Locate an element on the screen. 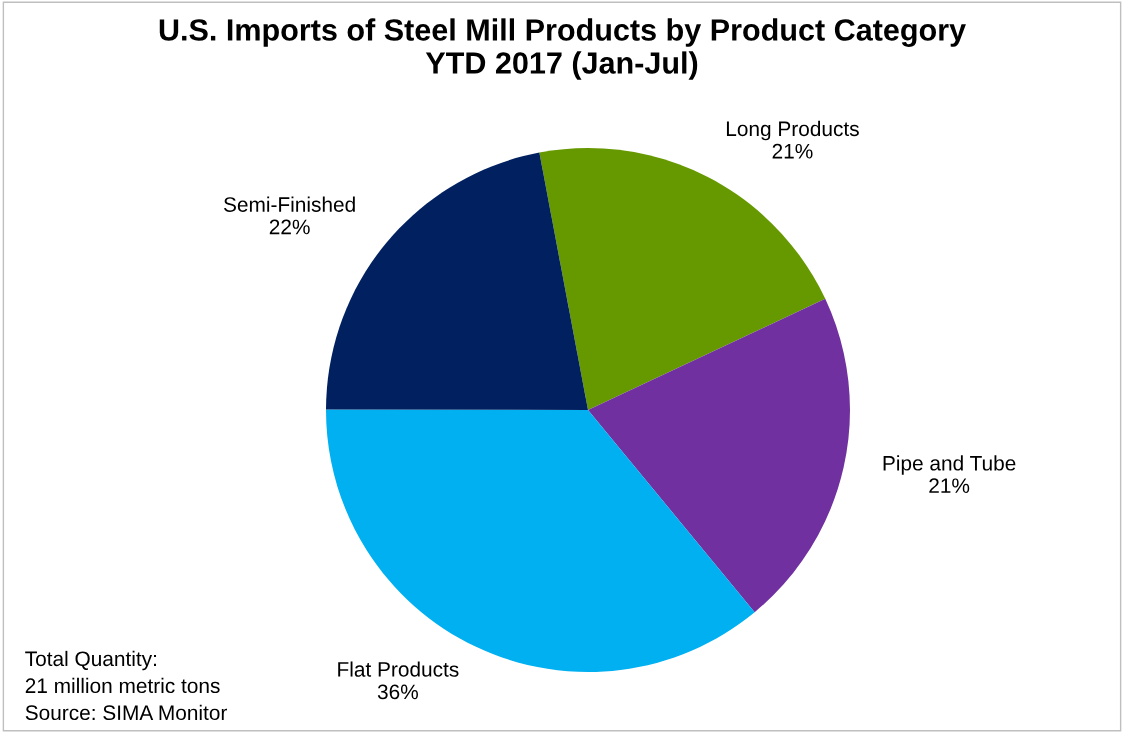 The image size is (1124, 733). text: Total Quantity: 21 million metric tons Source: SIMA Monitor is located at coordinates (126, 685).